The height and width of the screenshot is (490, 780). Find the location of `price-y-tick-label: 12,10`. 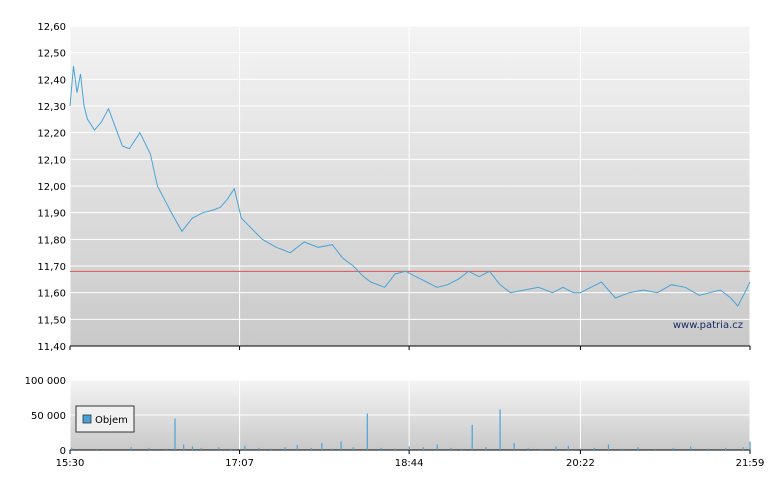

price-y-tick-label: 12,10 is located at coordinates (51, 160).